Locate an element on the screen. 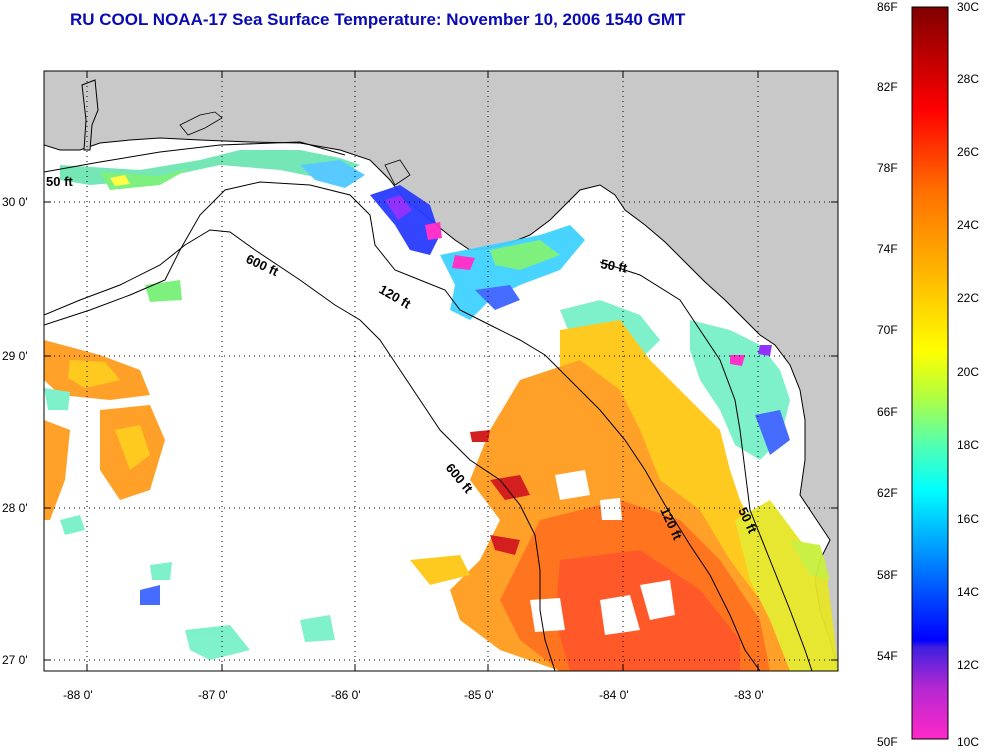 This screenshot has height=754, width=992. lon-label: -88 0' is located at coordinates (78, 695).